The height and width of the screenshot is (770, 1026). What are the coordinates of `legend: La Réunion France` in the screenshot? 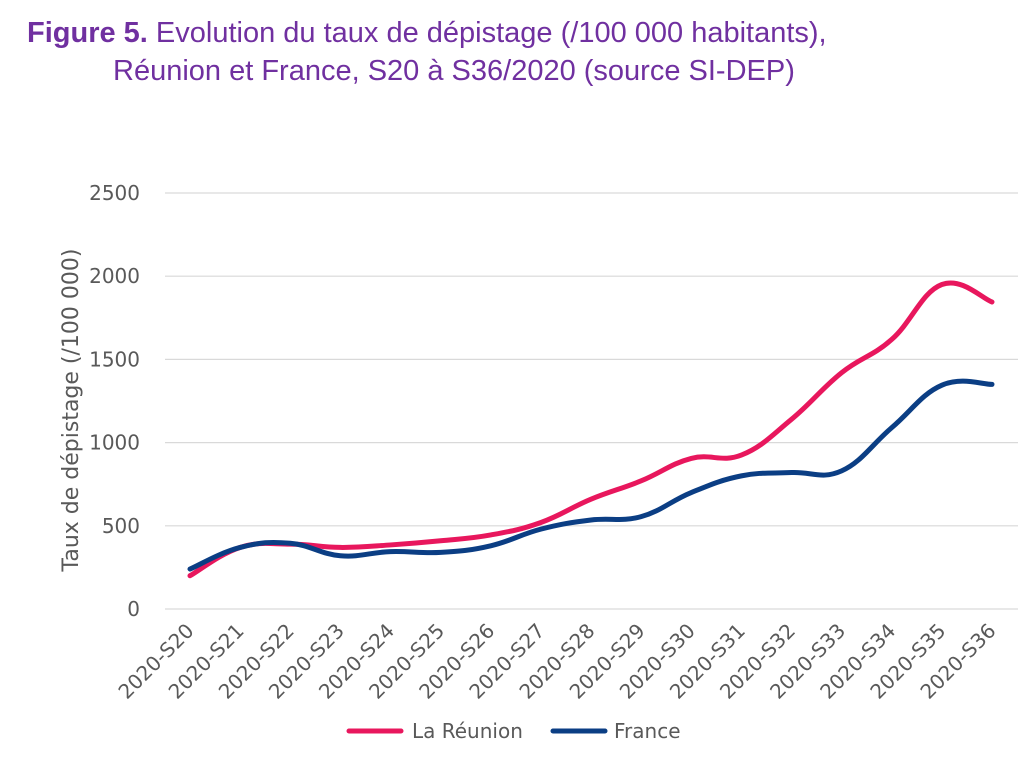 It's located at (513, 731).